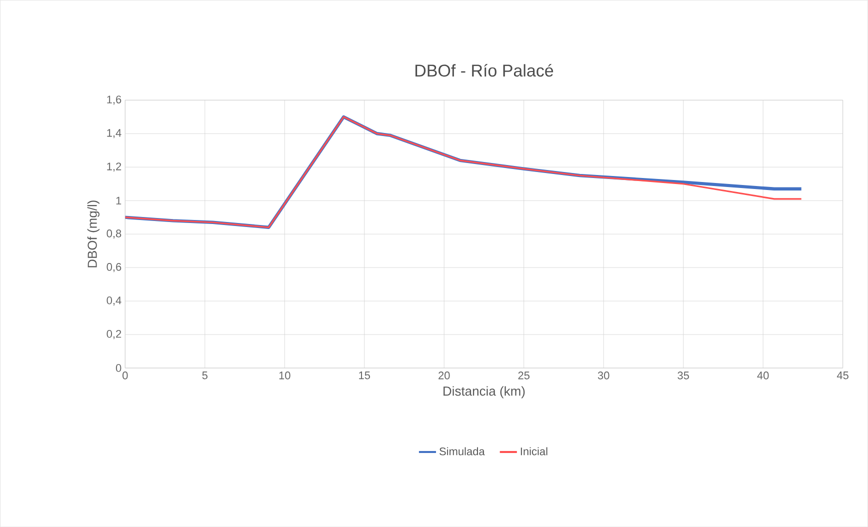 This screenshot has height=527, width=868. Describe the element at coordinates (524, 376) in the screenshot. I see `x-tick-label: 25` at that location.